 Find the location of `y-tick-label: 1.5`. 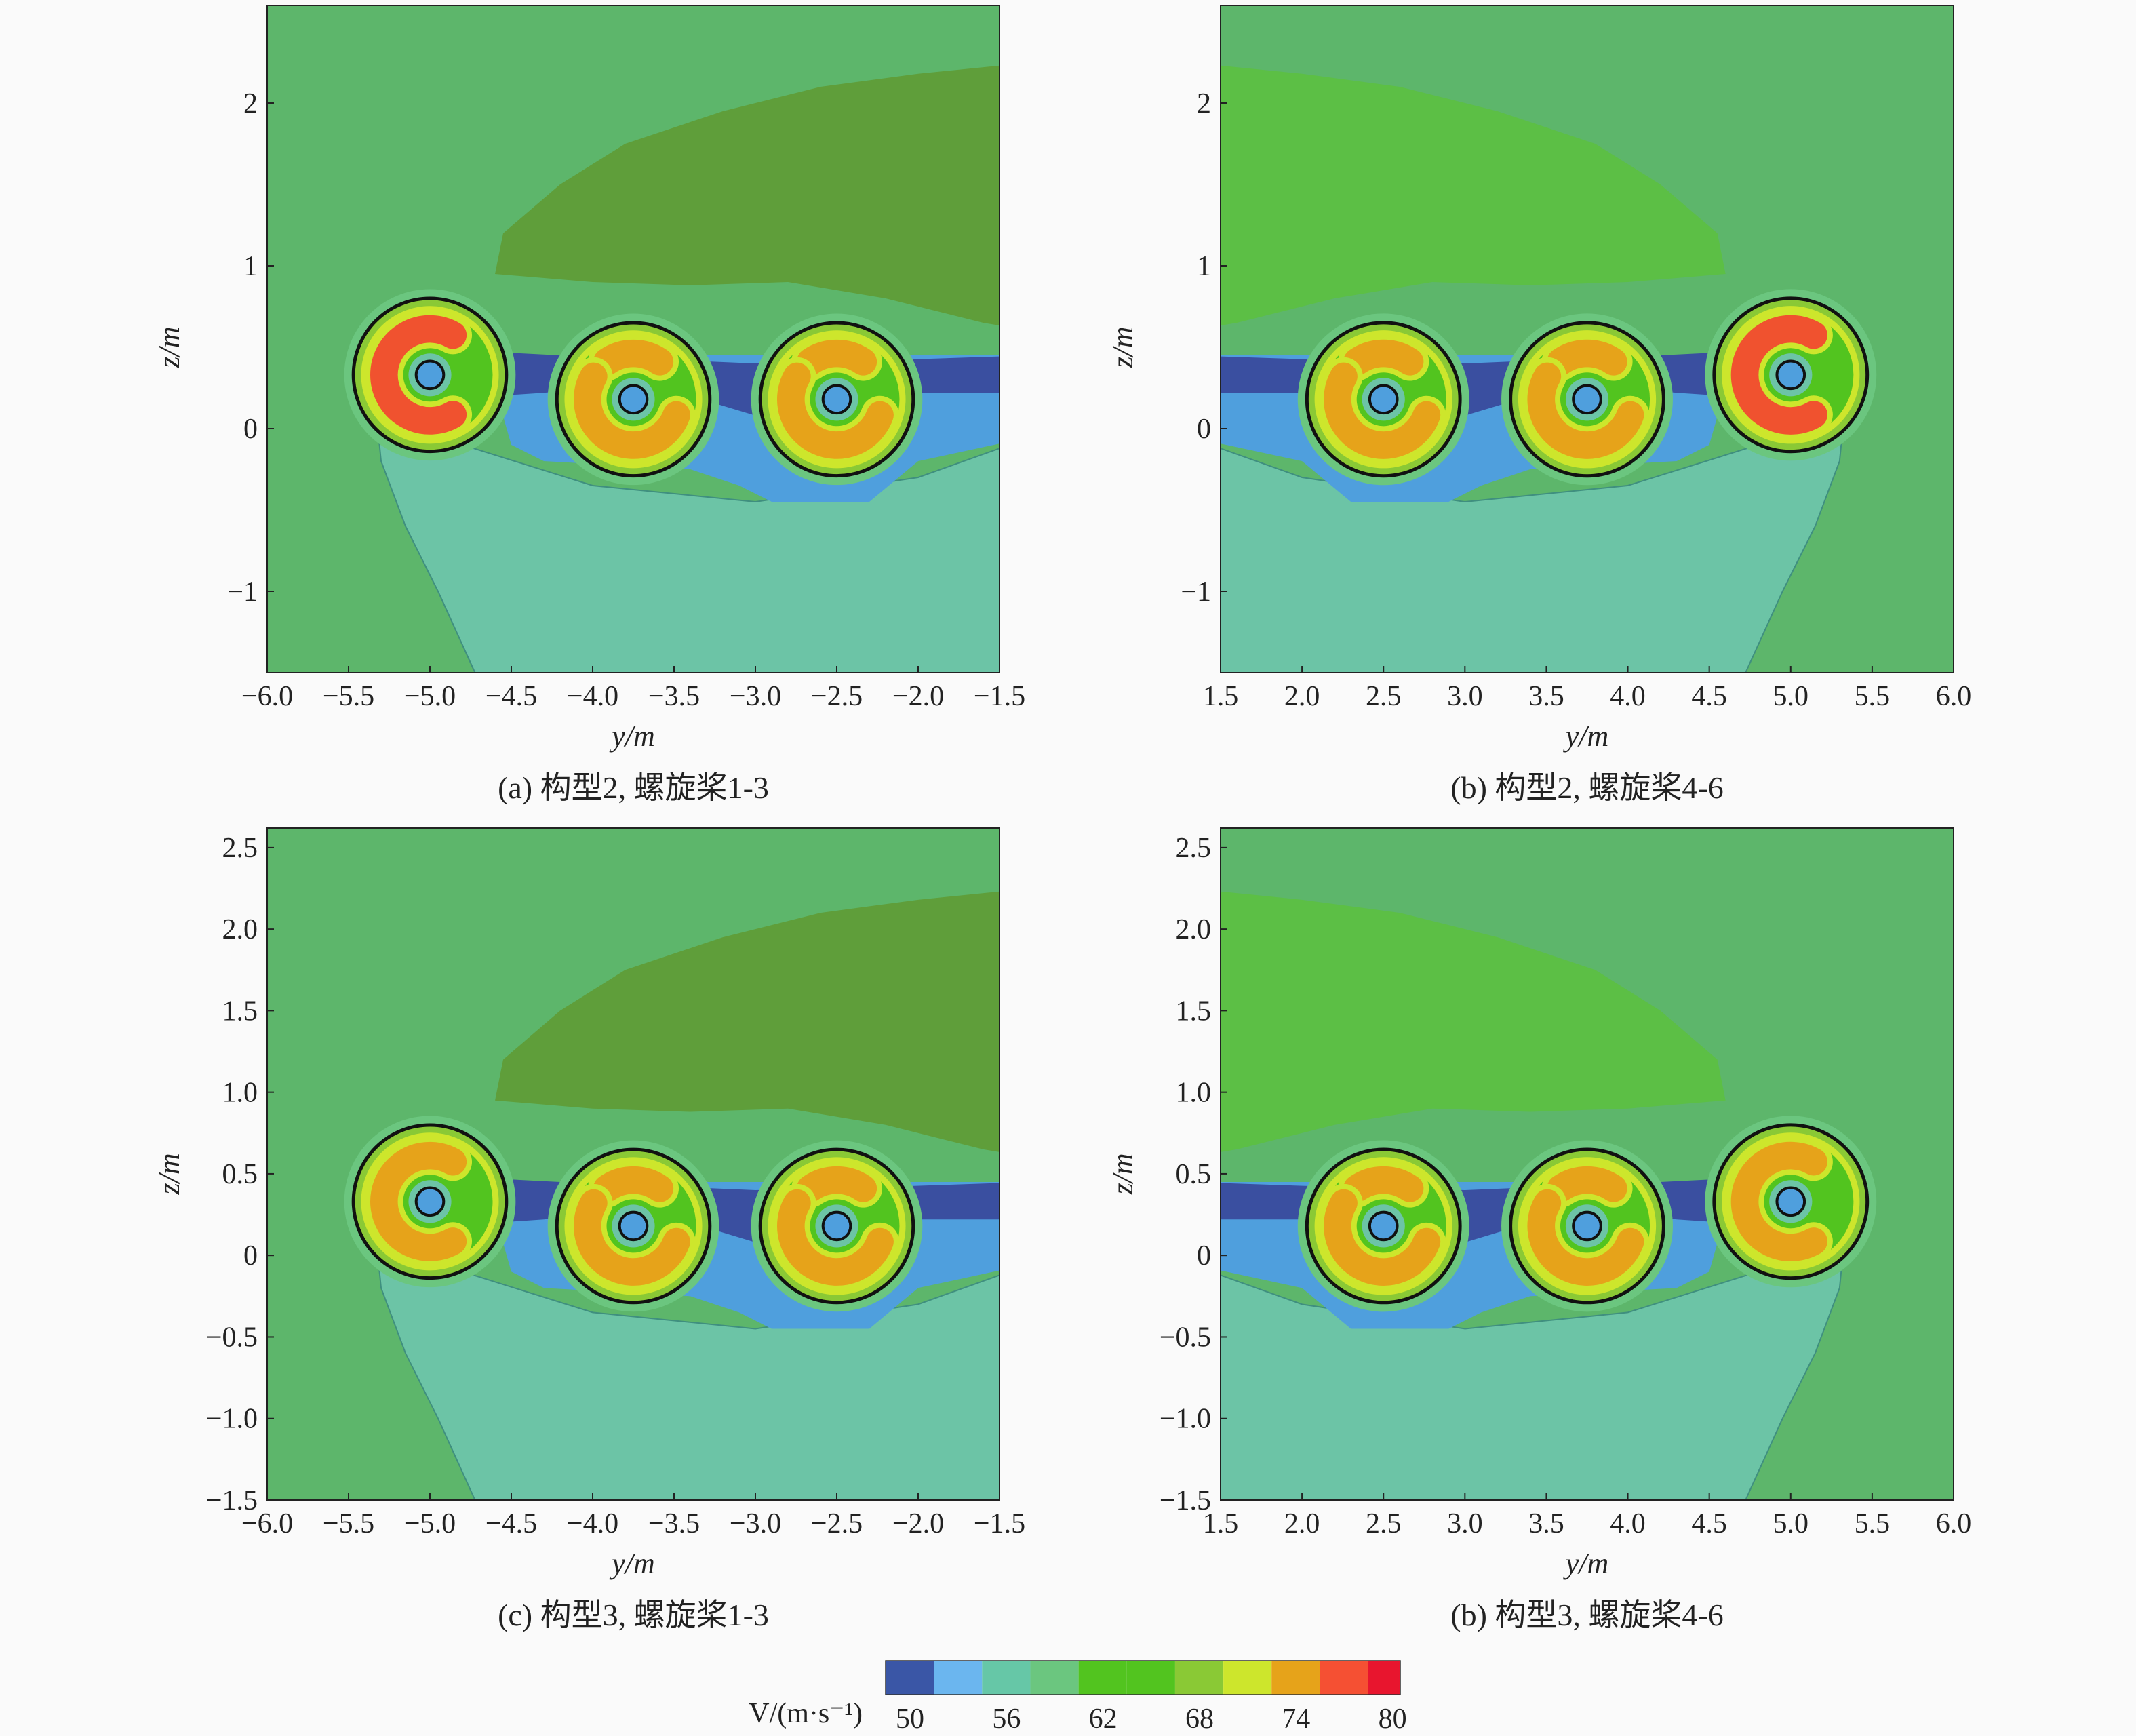

y-tick-label: 1.5 is located at coordinates (1194, 1011).